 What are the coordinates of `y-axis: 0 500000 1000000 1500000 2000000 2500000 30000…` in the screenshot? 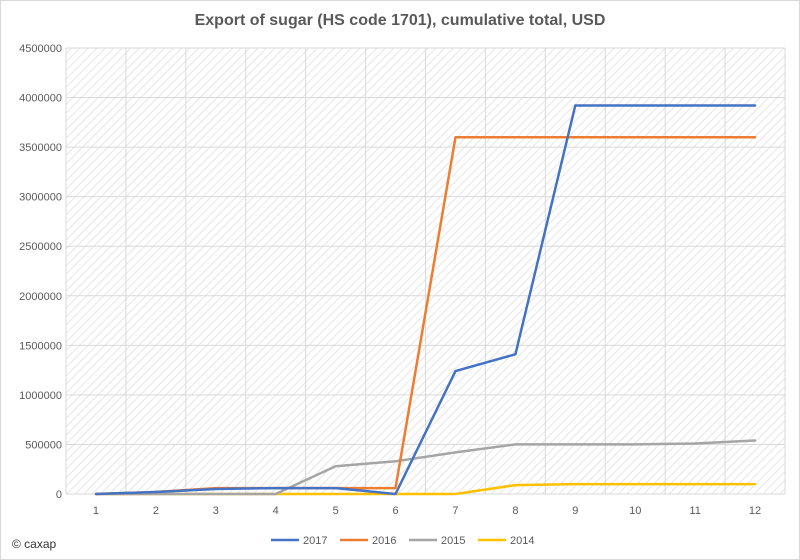 It's located at (40, 272).